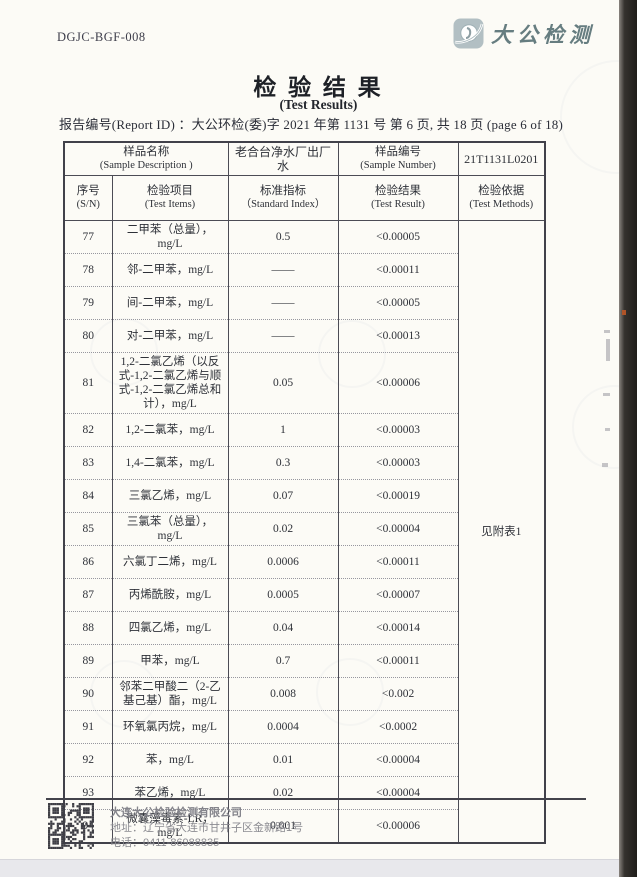 The image size is (637, 877). Describe the element at coordinates (88, 595) in the screenshot. I see `cell-sn: 87` at that location.